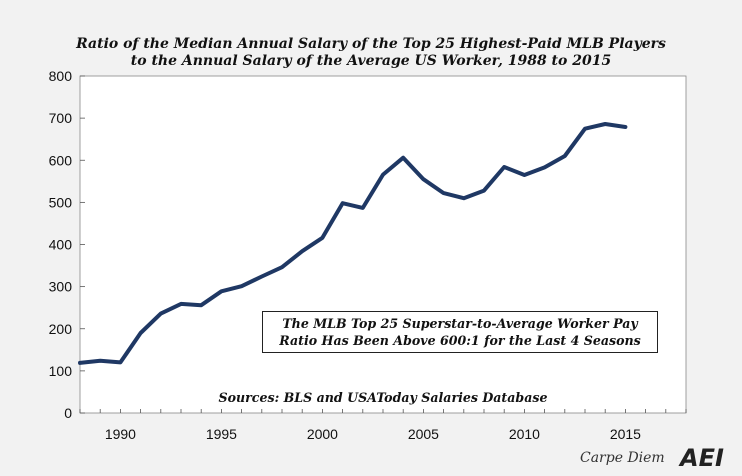 The width and height of the screenshot is (742, 476). Describe the element at coordinates (61, 329) in the screenshot. I see `y-tick-label: 200` at that location.